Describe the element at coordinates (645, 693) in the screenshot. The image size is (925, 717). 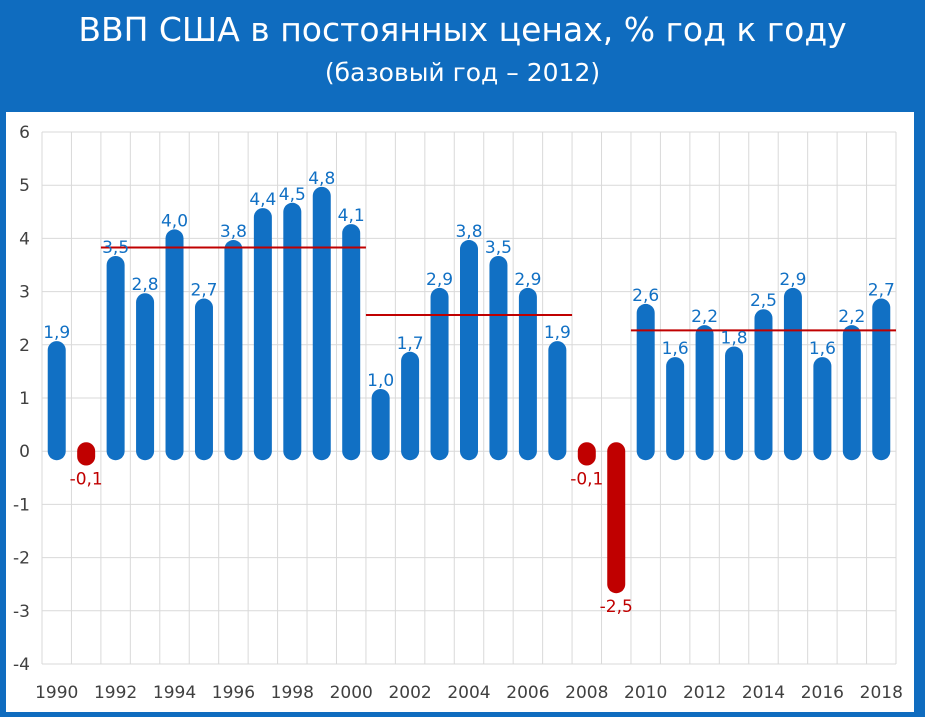
I see `x-tick-label: 2010` at that location.